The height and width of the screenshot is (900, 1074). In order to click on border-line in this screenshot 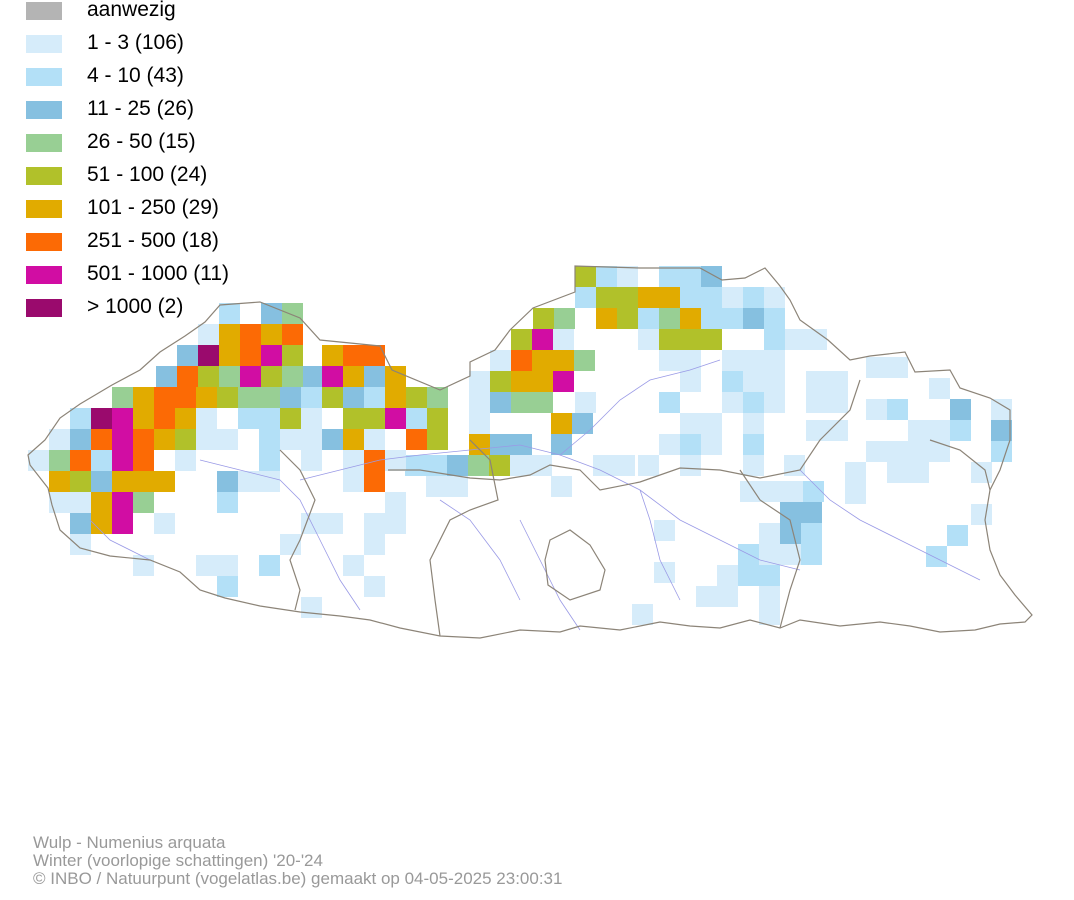, I will do `click(960, 465)`.